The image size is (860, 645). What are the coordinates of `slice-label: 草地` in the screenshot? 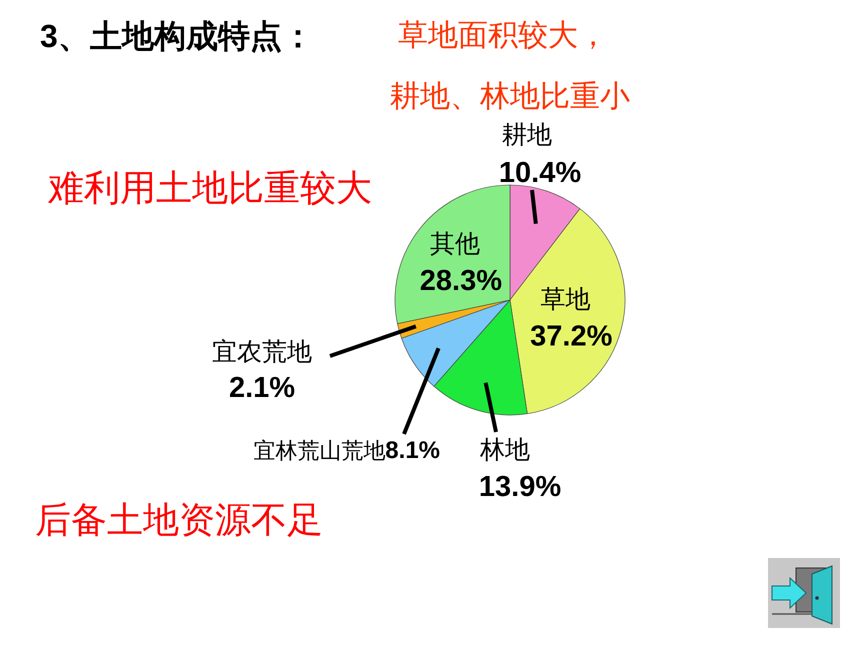 It's located at (565, 300).